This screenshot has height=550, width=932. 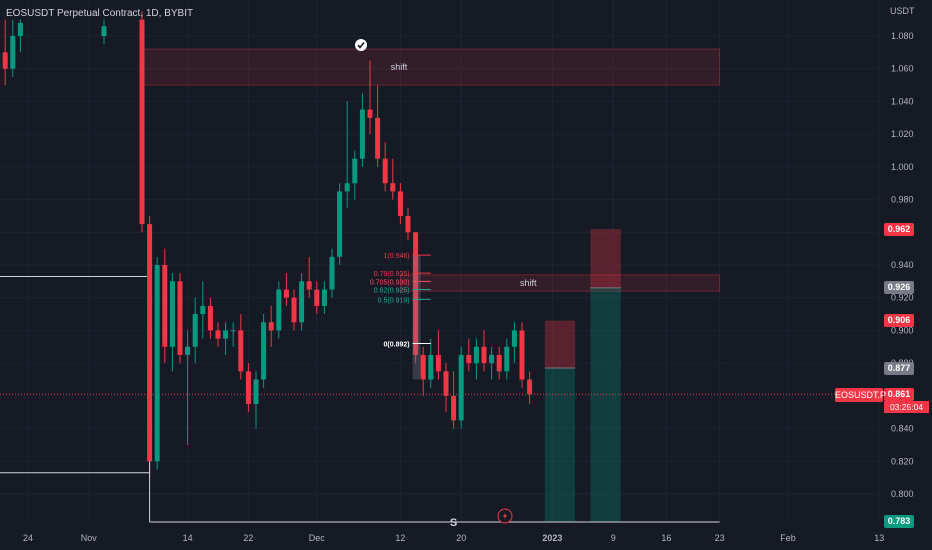 What do you see at coordinates (394, 300) in the screenshot?
I see `fib-level-label: 0.5(0.919)` at bounding box center [394, 300].